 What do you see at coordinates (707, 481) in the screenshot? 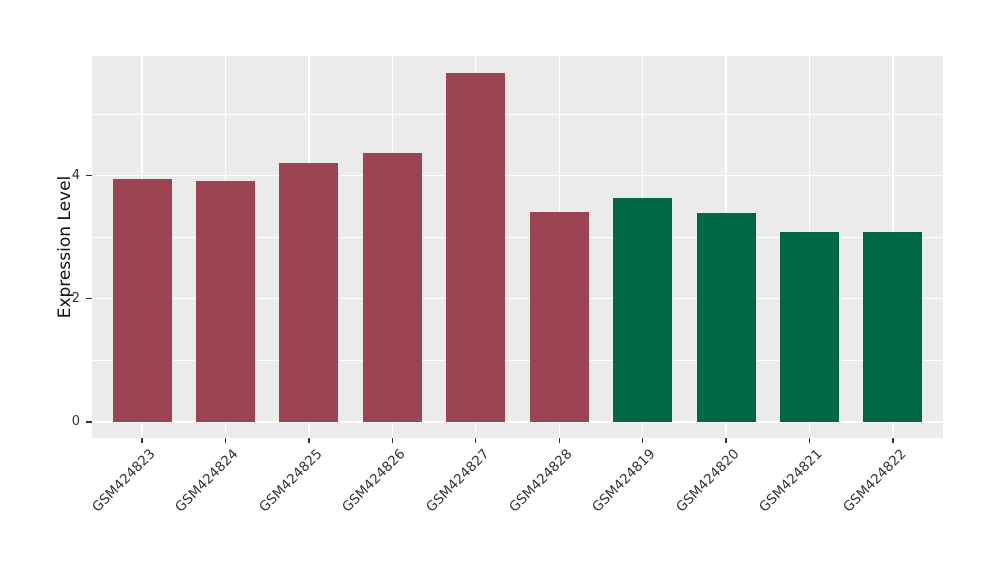
I see `x-tick-label: GSM424820` at bounding box center [707, 481].